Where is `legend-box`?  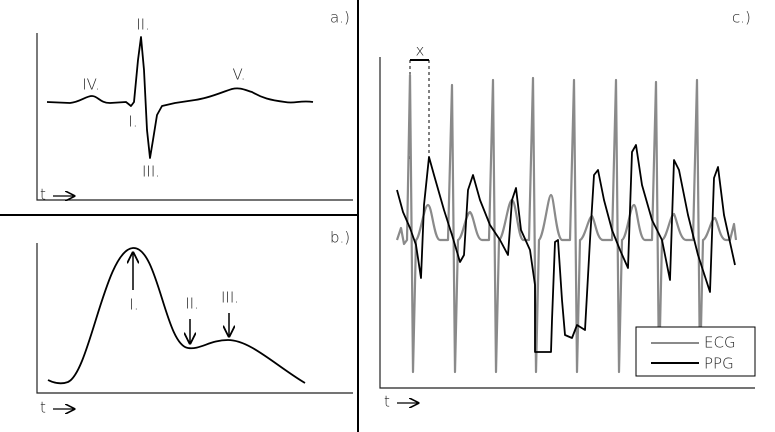
legend-box is located at coordinates (695, 351).